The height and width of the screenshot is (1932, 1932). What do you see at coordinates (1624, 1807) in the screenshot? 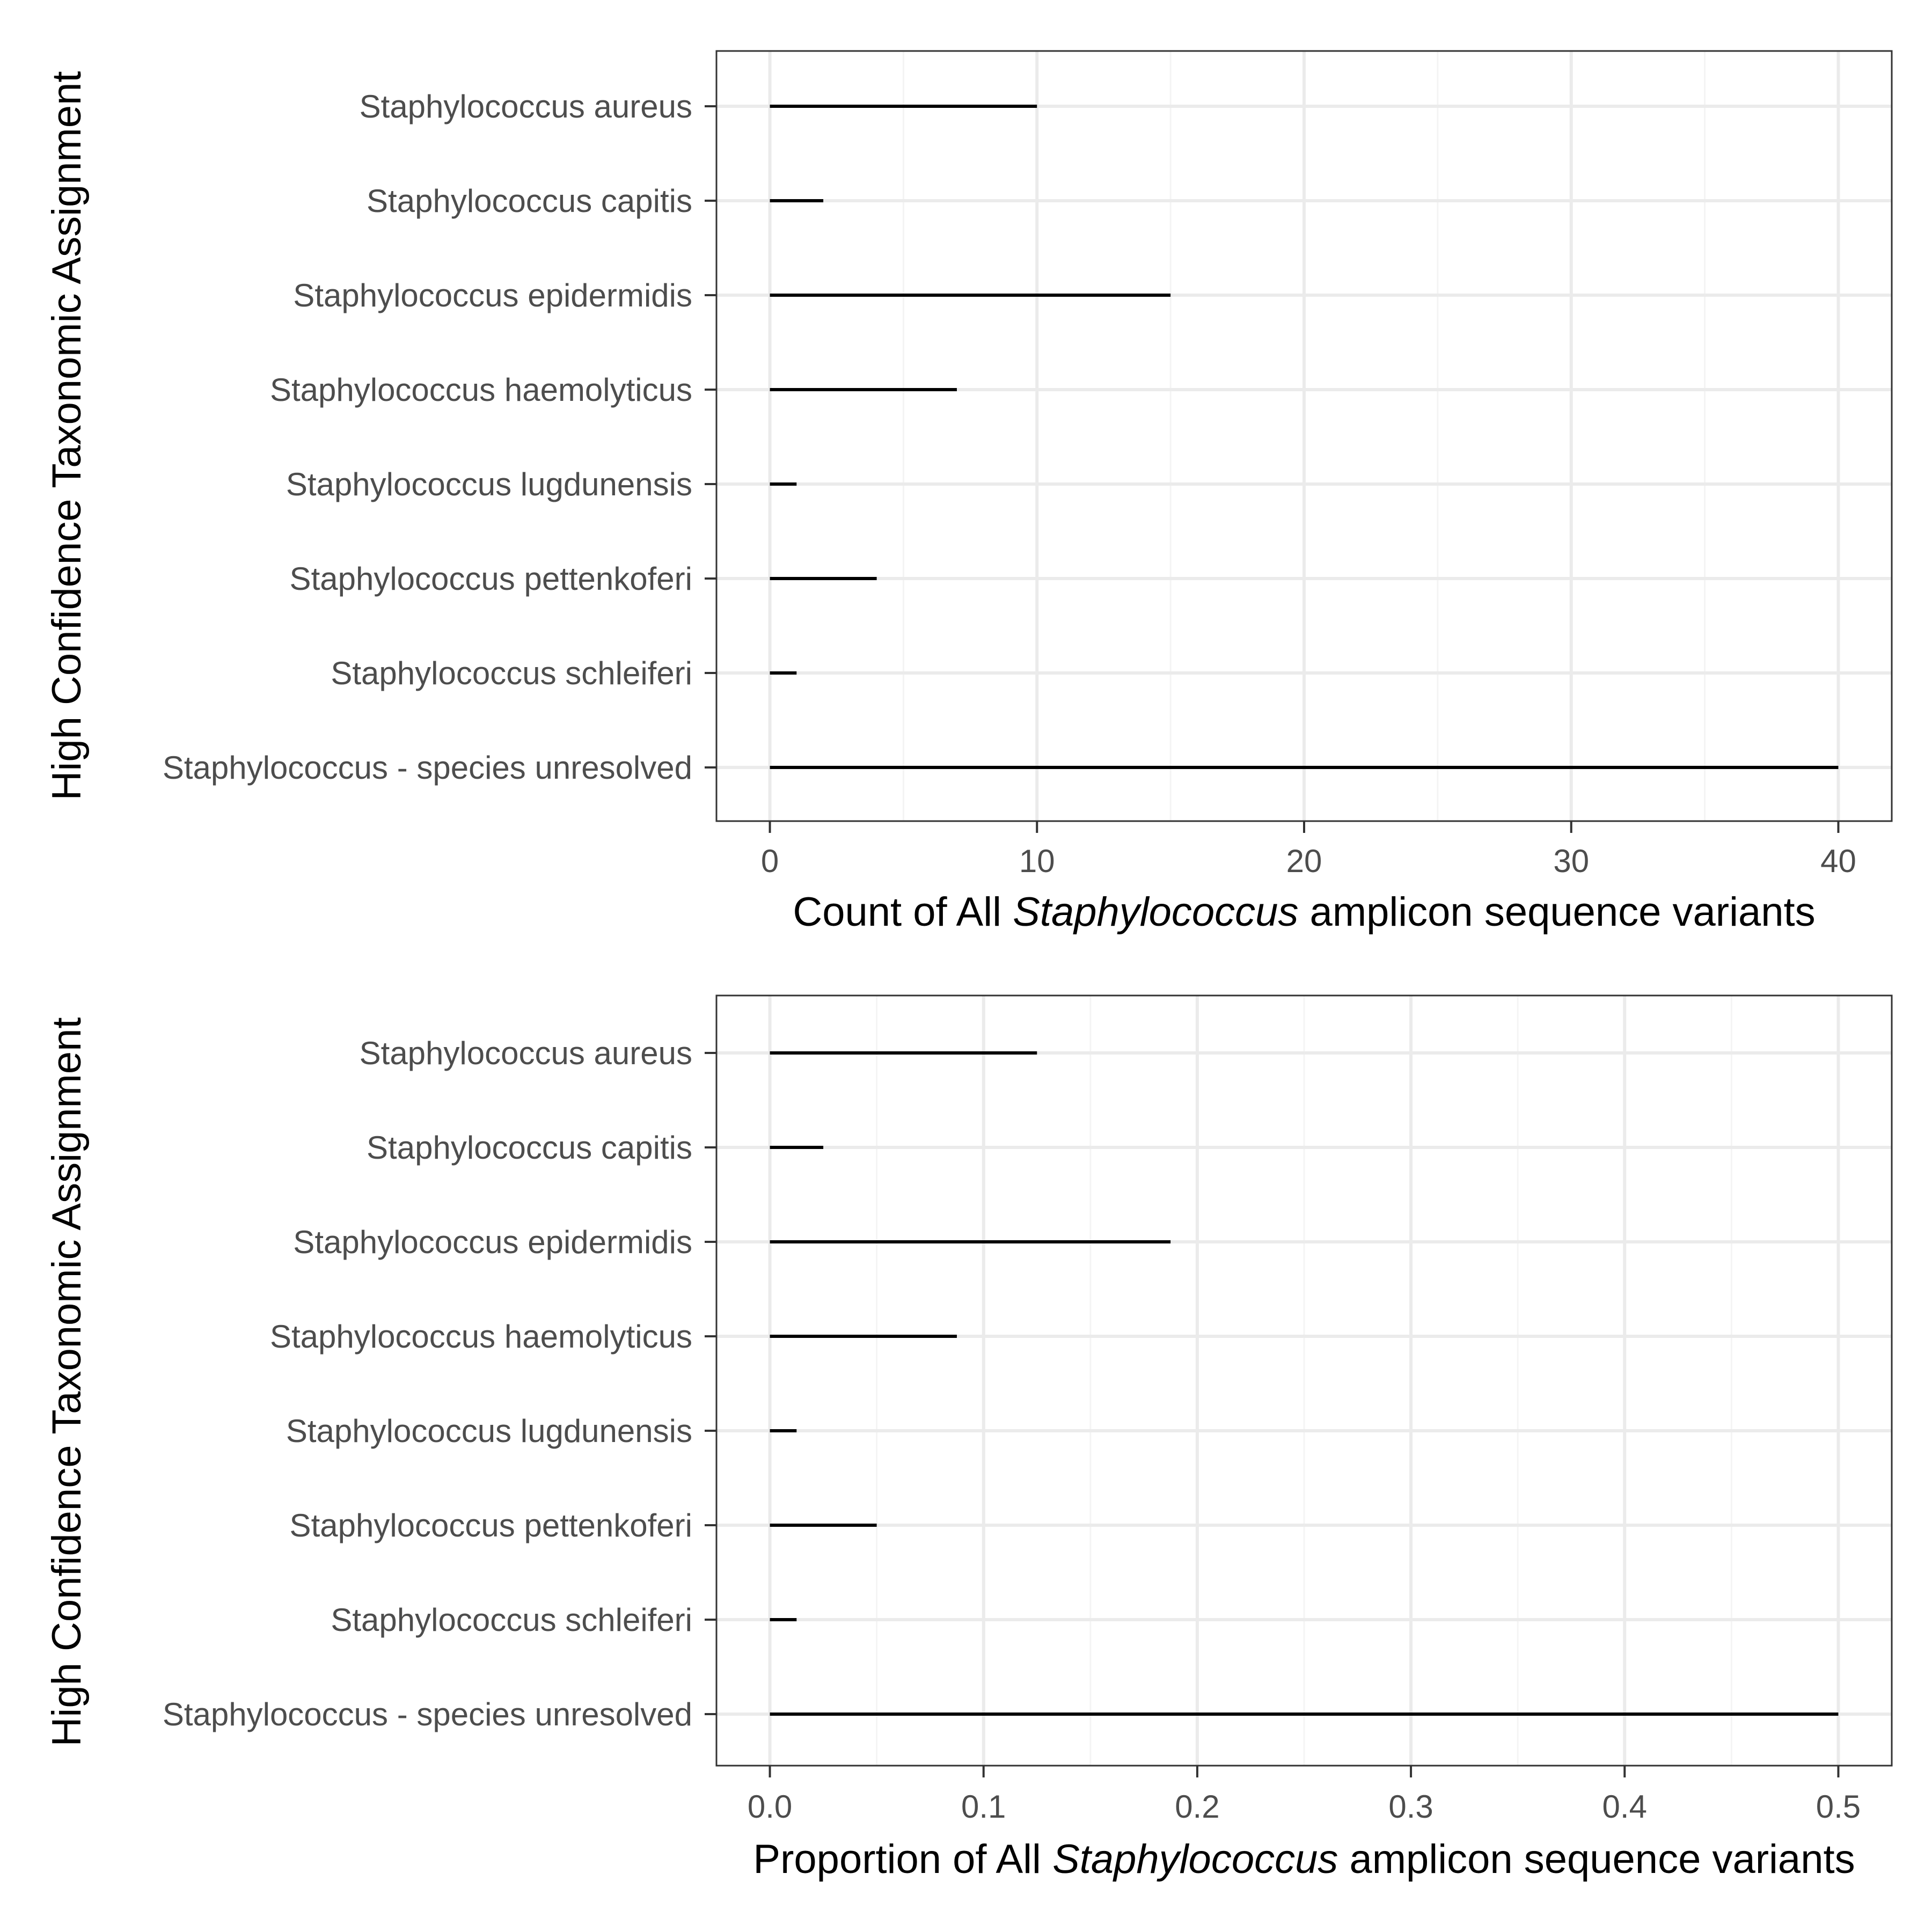
I see `x-tick-label: 0.4` at bounding box center [1624, 1807].